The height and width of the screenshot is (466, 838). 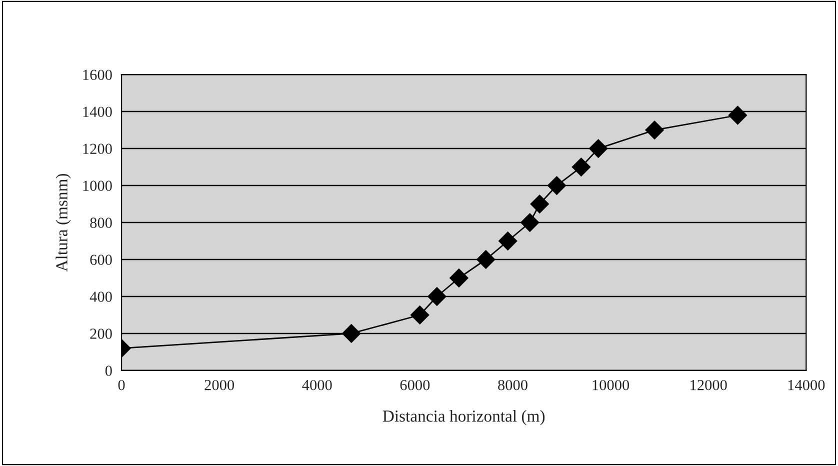 What do you see at coordinates (101, 259) in the screenshot?
I see `y-tick-label: 600` at bounding box center [101, 259].